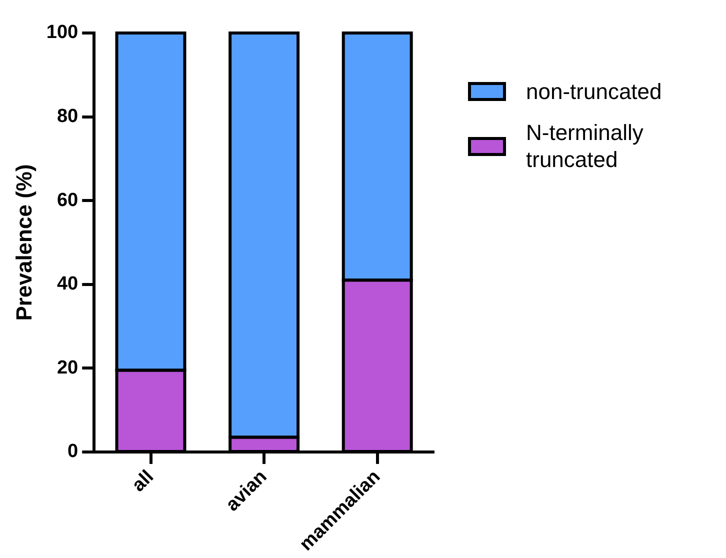  I want to click on legend-label: N-terminally truncated, so click(585, 146).